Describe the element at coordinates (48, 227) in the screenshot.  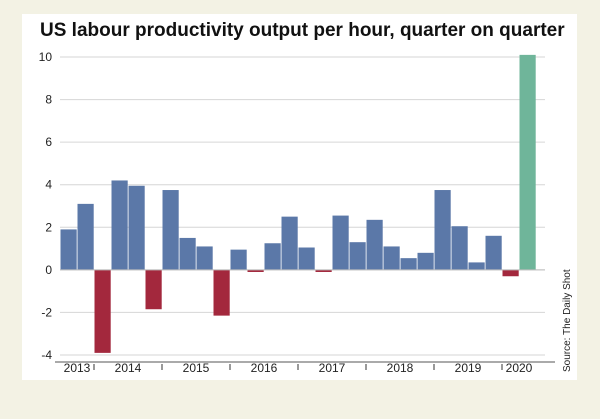
I see `y-tick-label: 2` at that location.